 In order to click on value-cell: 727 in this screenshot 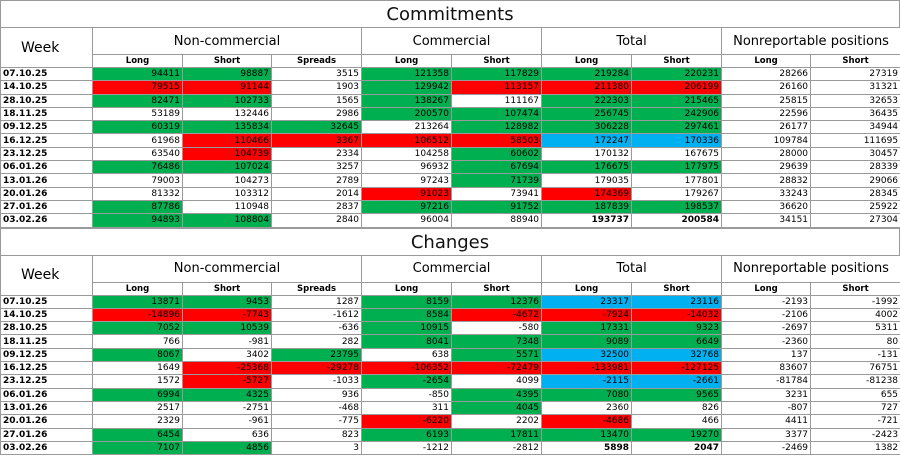, I will do `click(855, 408)`.